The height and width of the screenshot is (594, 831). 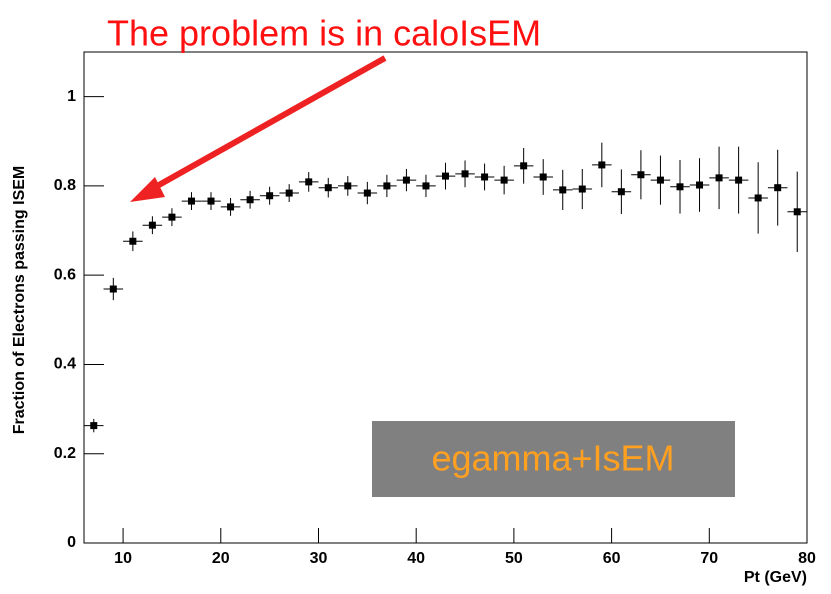 What do you see at coordinates (71, 542) in the screenshot?
I see `y-tick-label: 0` at bounding box center [71, 542].